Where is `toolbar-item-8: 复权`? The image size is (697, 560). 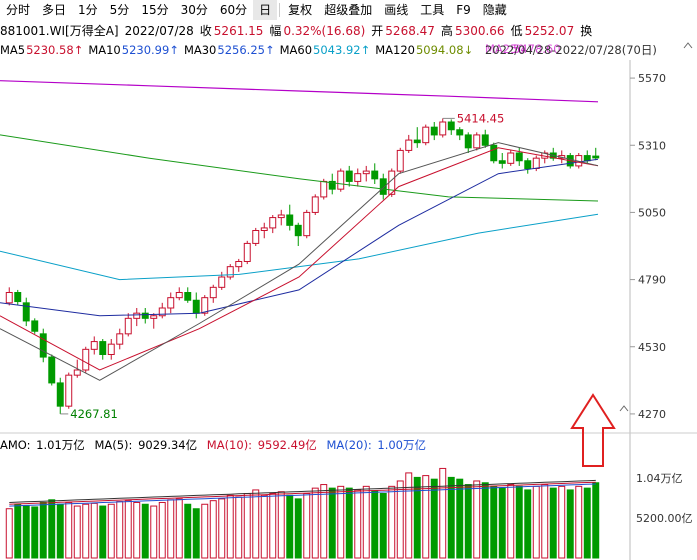 toolbar-item-8: 复权 is located at coordinates (300, 10).